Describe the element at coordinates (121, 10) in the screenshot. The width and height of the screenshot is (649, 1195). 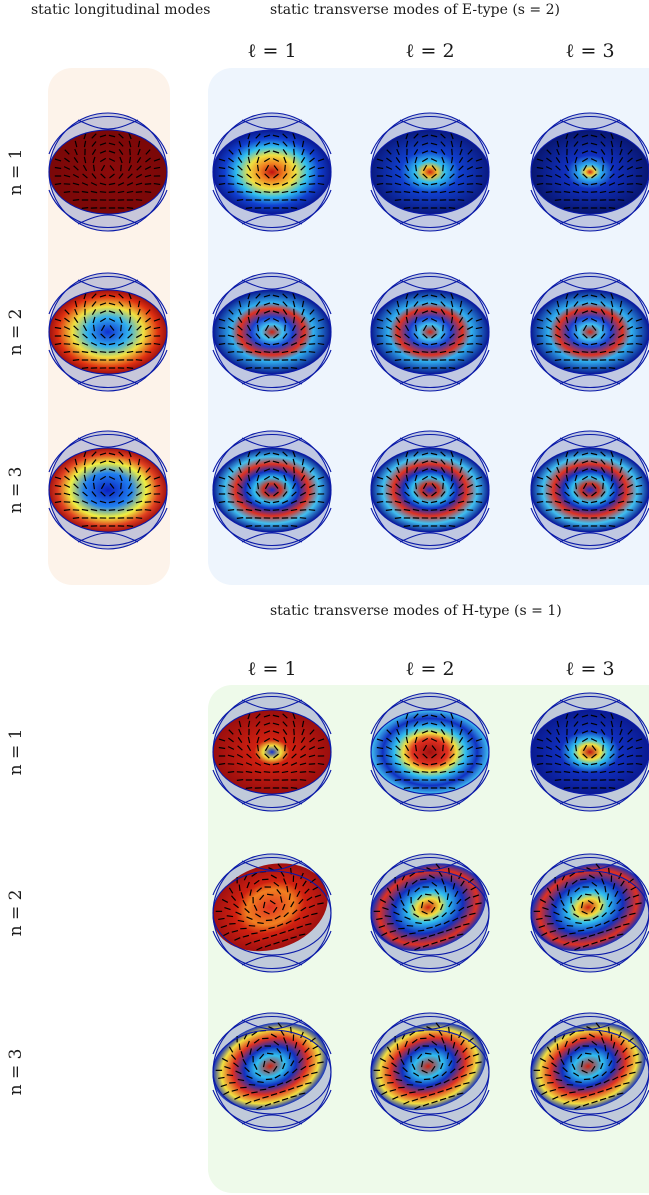
I see `longitudinal-heading: static longitudinal modes` at that location.